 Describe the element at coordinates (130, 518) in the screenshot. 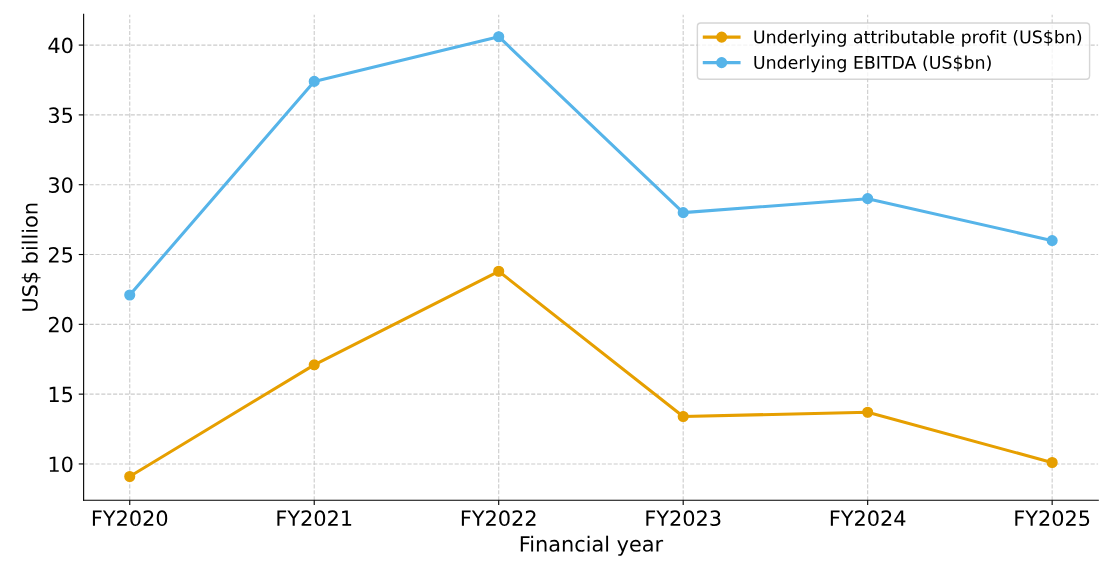

I see `x-tick-label: FY2020` at that location.